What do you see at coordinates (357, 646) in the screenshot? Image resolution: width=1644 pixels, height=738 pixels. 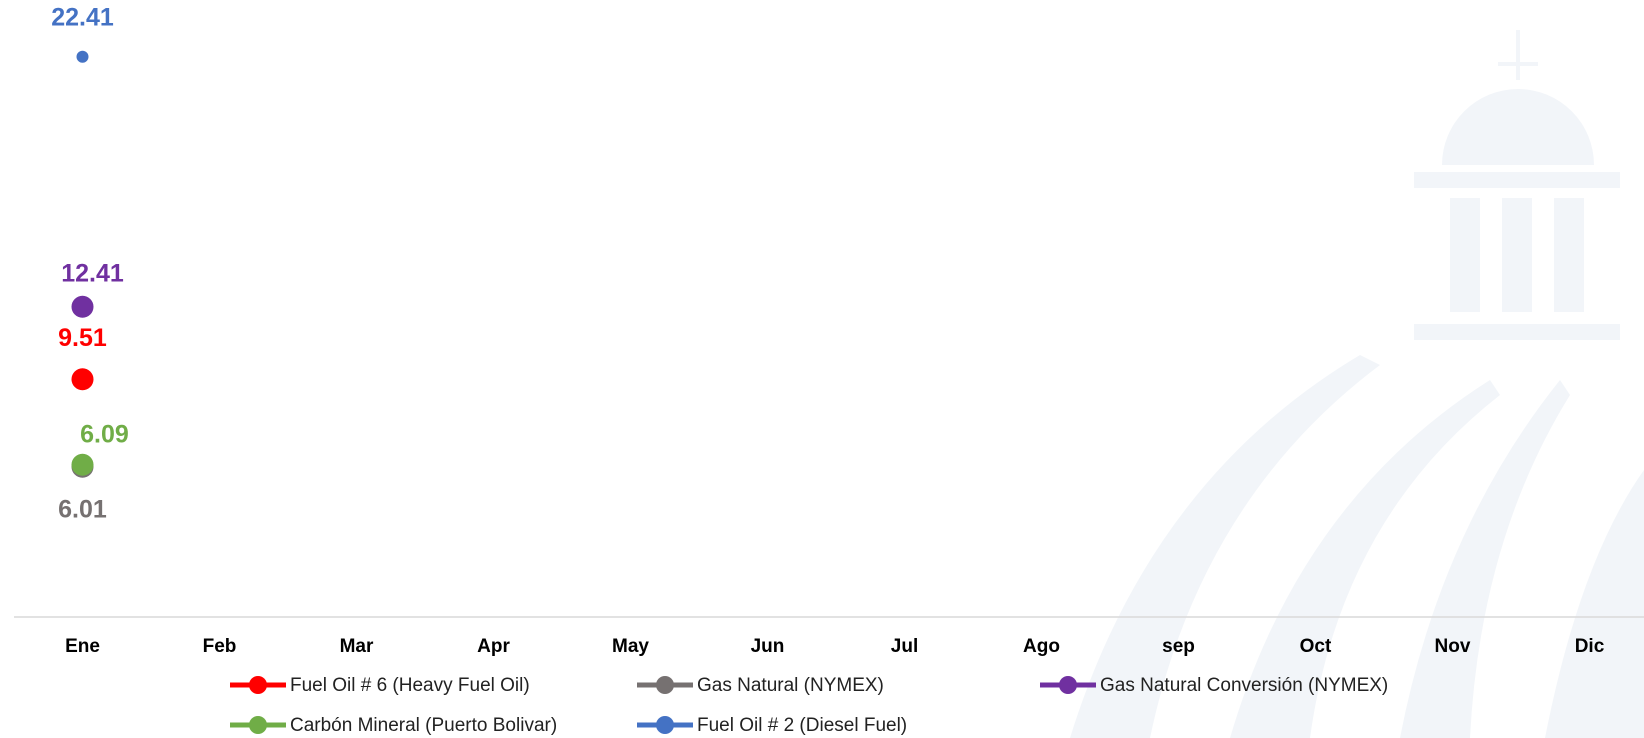 I see `x-tick-label: Mar` at bounding box center [357, 646].